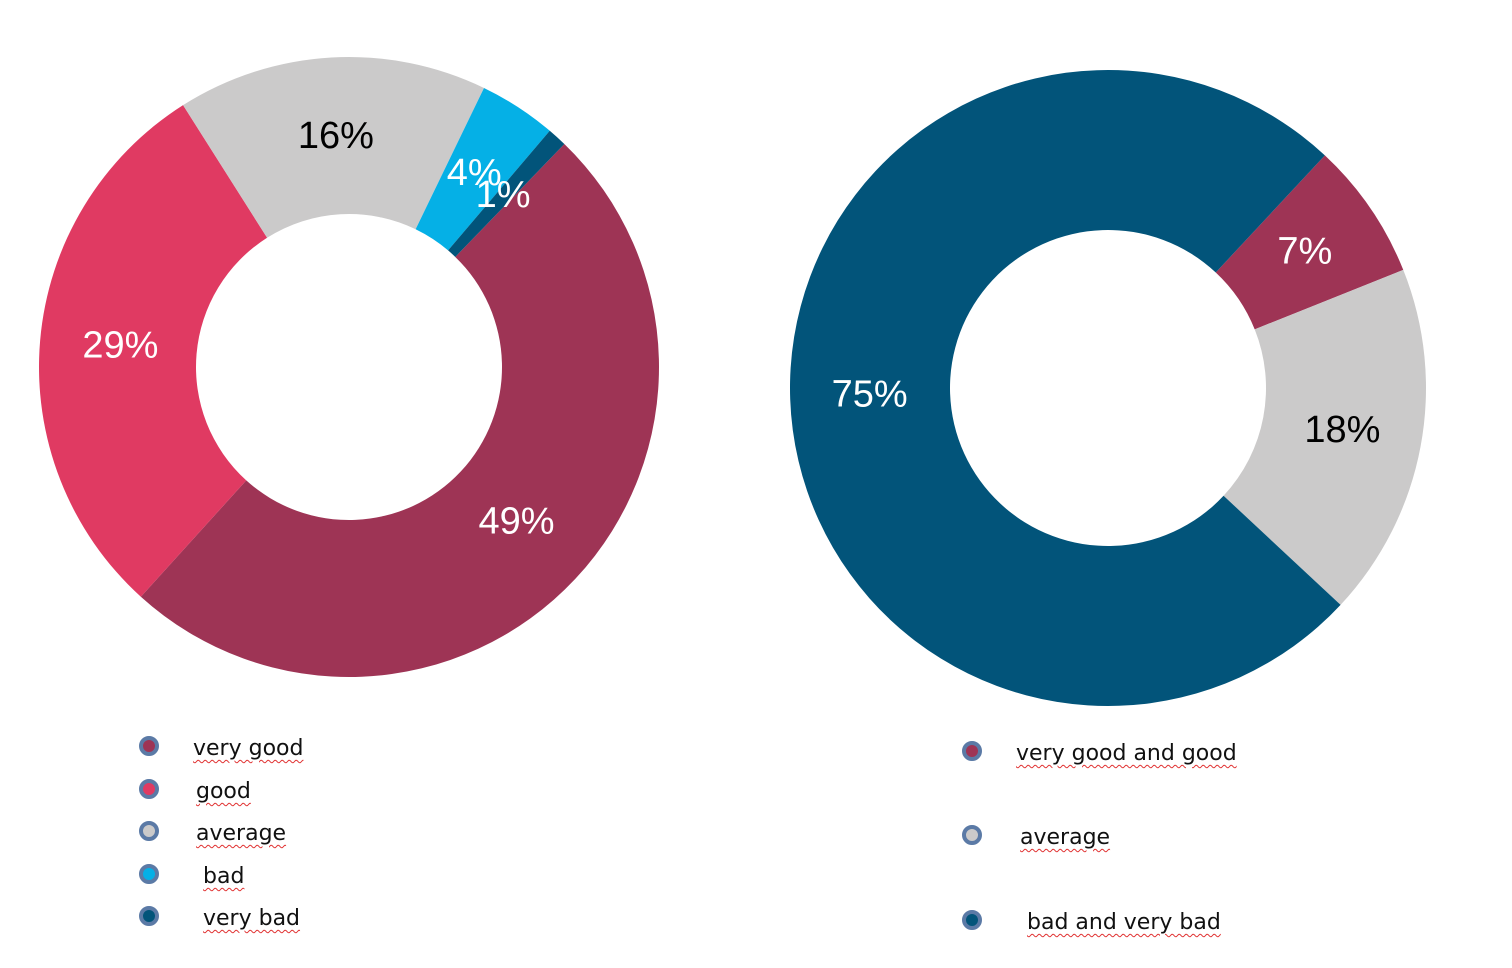 Image resolution: width=1512 pixels, height=968 pixels. Describe the element at coordinates (1124, 922) in the screenshot. I see `legend-label: bad and very bad` at that location.